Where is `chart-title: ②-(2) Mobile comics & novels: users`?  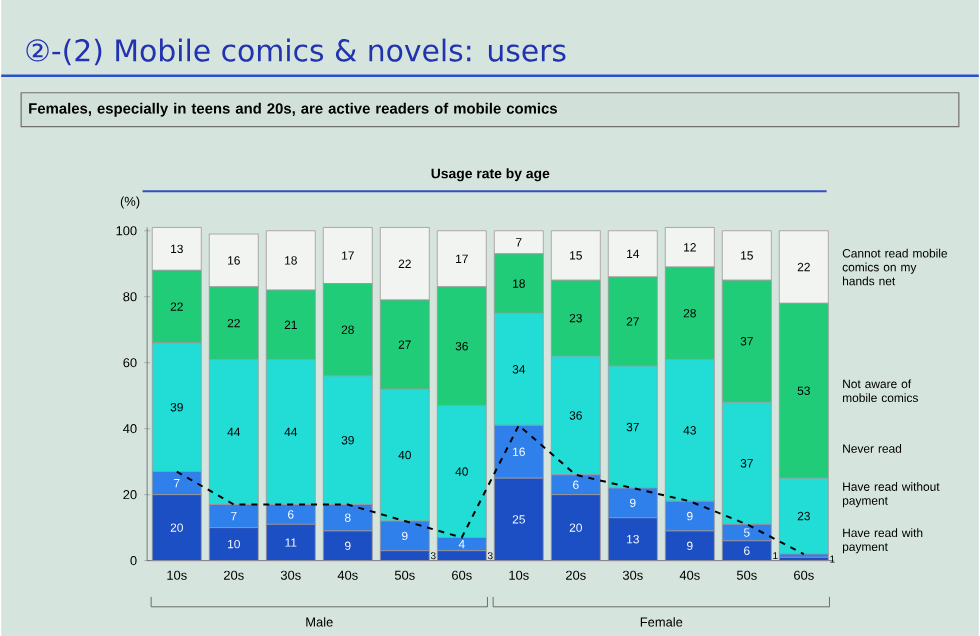 chart-title: ②-(2) Mobile comics & novels: users is located at coordinates (296, 51).